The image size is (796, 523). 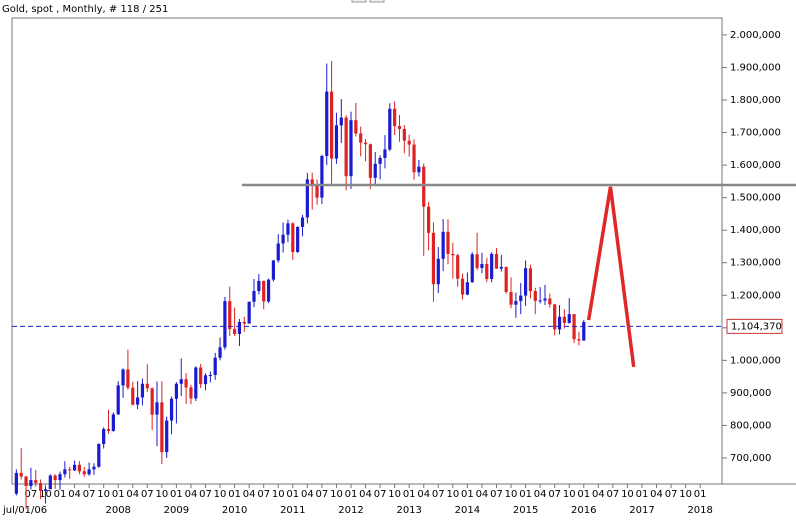 I want to click on y-tick-label: 2.000,000, so click(x=755, y=35).